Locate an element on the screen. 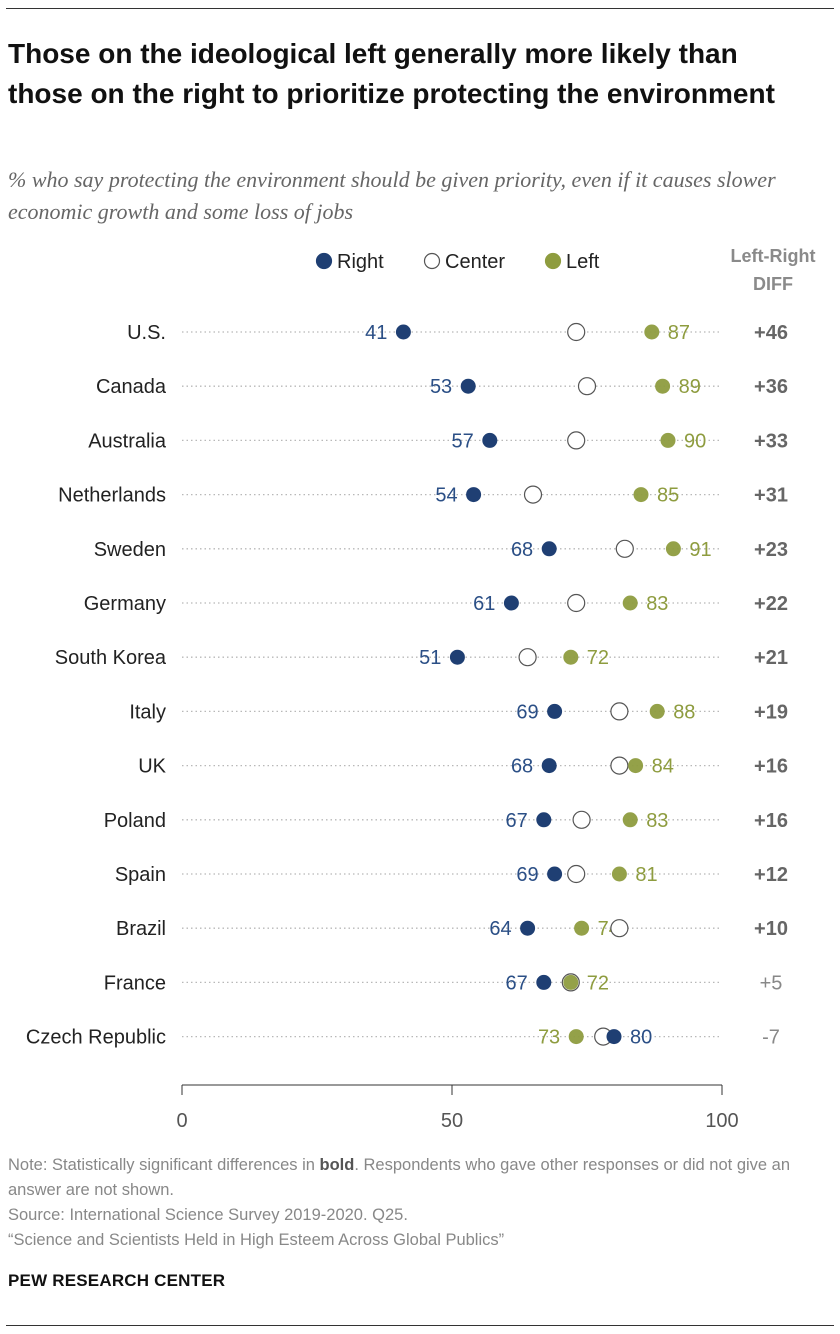  dot-left-u-s- is located at coordinates (652, 332).